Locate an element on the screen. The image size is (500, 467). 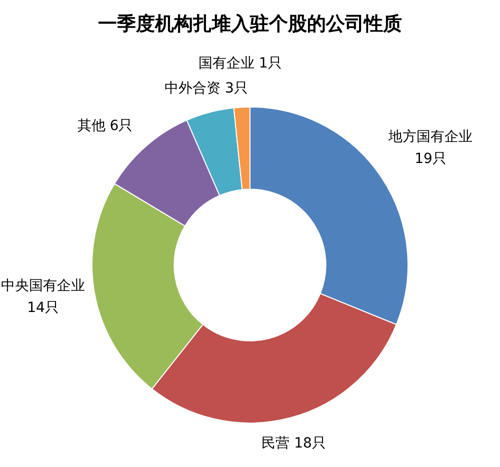
slice-label: 中外合资 3只 is located at coordinates (206, 88).